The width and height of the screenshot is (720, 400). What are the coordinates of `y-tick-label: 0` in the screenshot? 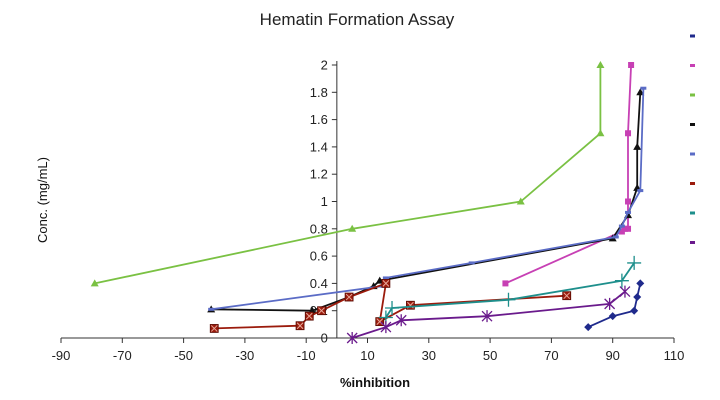 It's located at (324, 338).